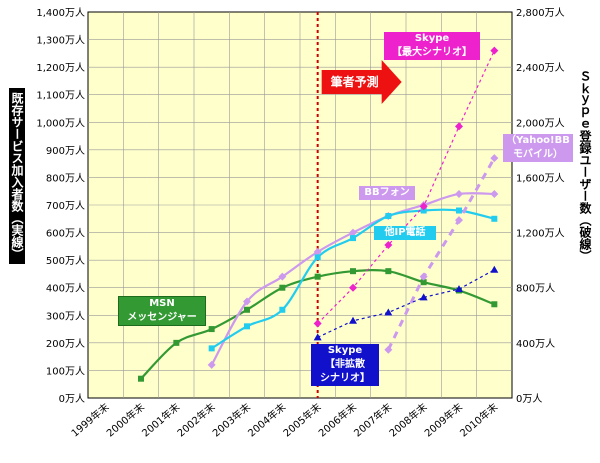 Image resolution: width=600 pixels, height=463 pixels. Describe the element at coordinates (65, 289) in the screenshot. I see `left-tick-label: 400万人` at that location.